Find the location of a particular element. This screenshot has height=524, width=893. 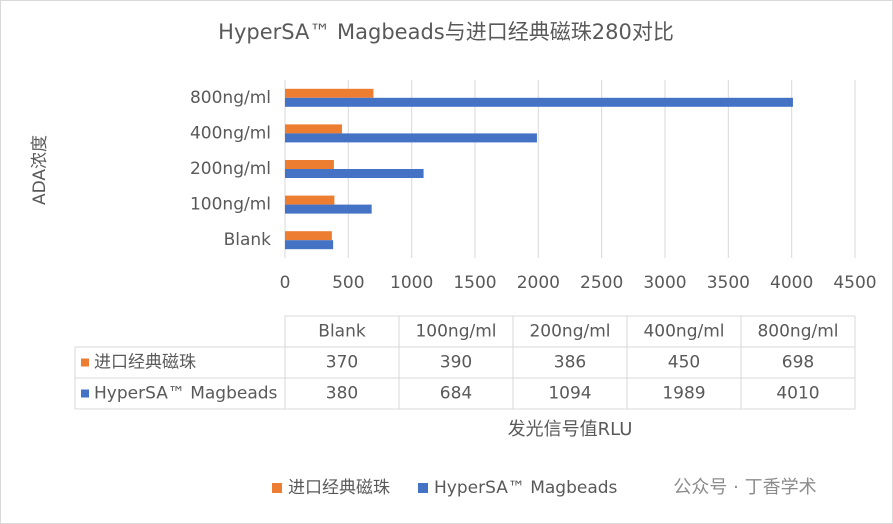

x-tick-label: 2500 is located at coordinates (601, 283).